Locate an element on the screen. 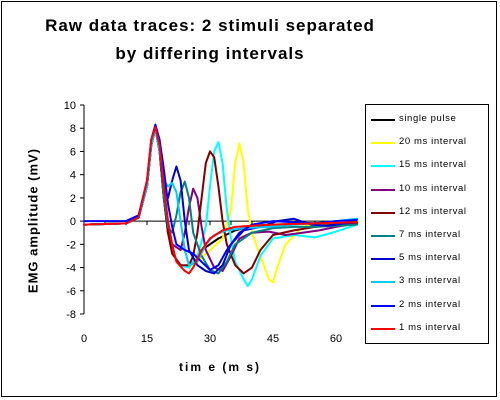  x-tick-label: 60 is located at coordinates (336, 339).